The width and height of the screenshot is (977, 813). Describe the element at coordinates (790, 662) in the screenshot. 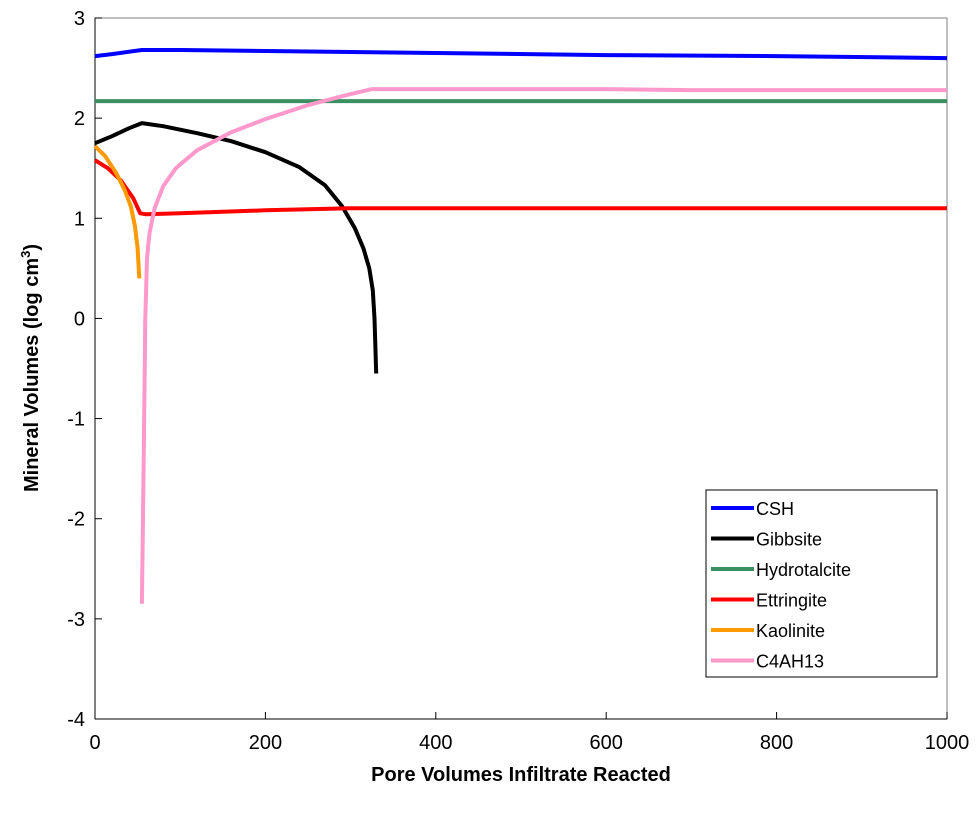

I see `legend-label-c4ah13: C4AH13` at that location.